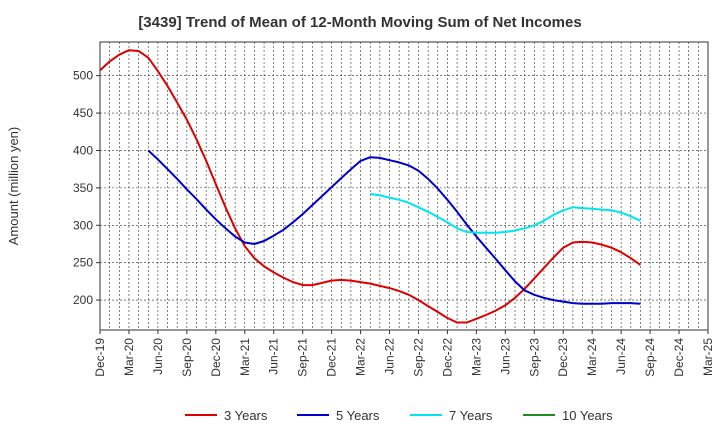 The height and width of the screenshot is (440, 720). What do you see at coordinates (83, 113) in the screenshot?
I see `y-tick-label: 450` at bounding box center [83, 113].